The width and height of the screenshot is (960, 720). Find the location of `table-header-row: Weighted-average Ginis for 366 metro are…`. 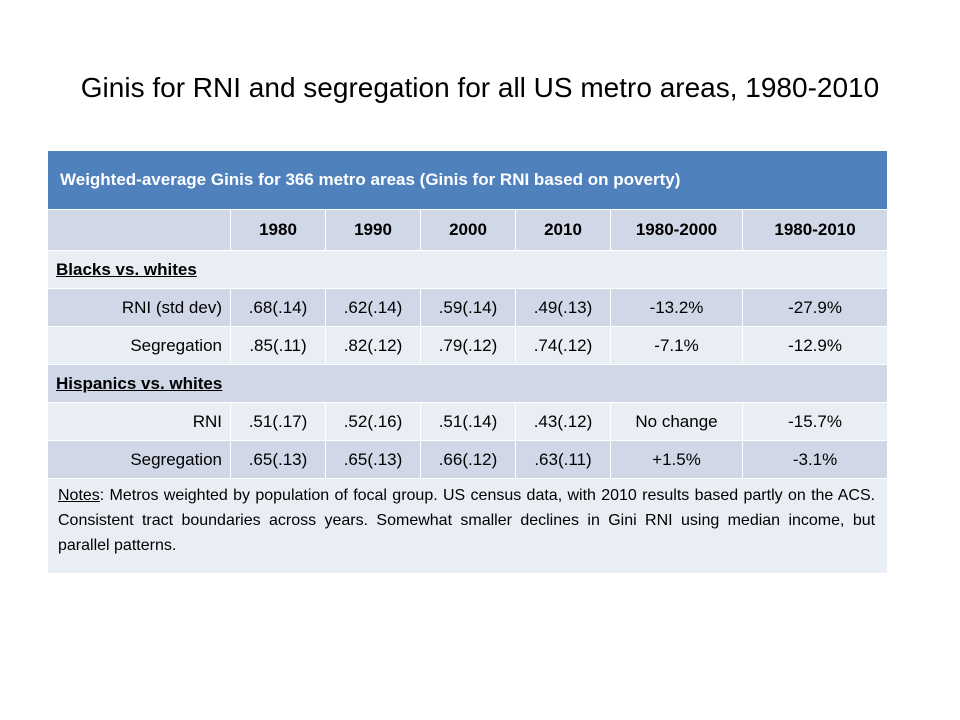

table-header-row: Weighted-average Ginis for 366 metro are… is located at coordinates (467, 180).